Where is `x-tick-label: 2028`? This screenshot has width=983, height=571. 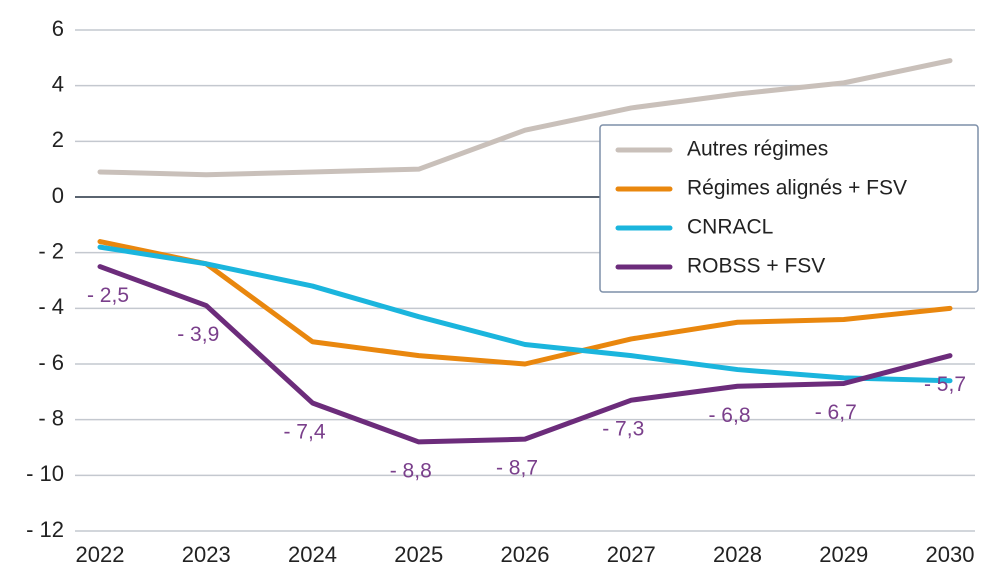 x-tick-label: 2028 is located at coordinates (737, 554).